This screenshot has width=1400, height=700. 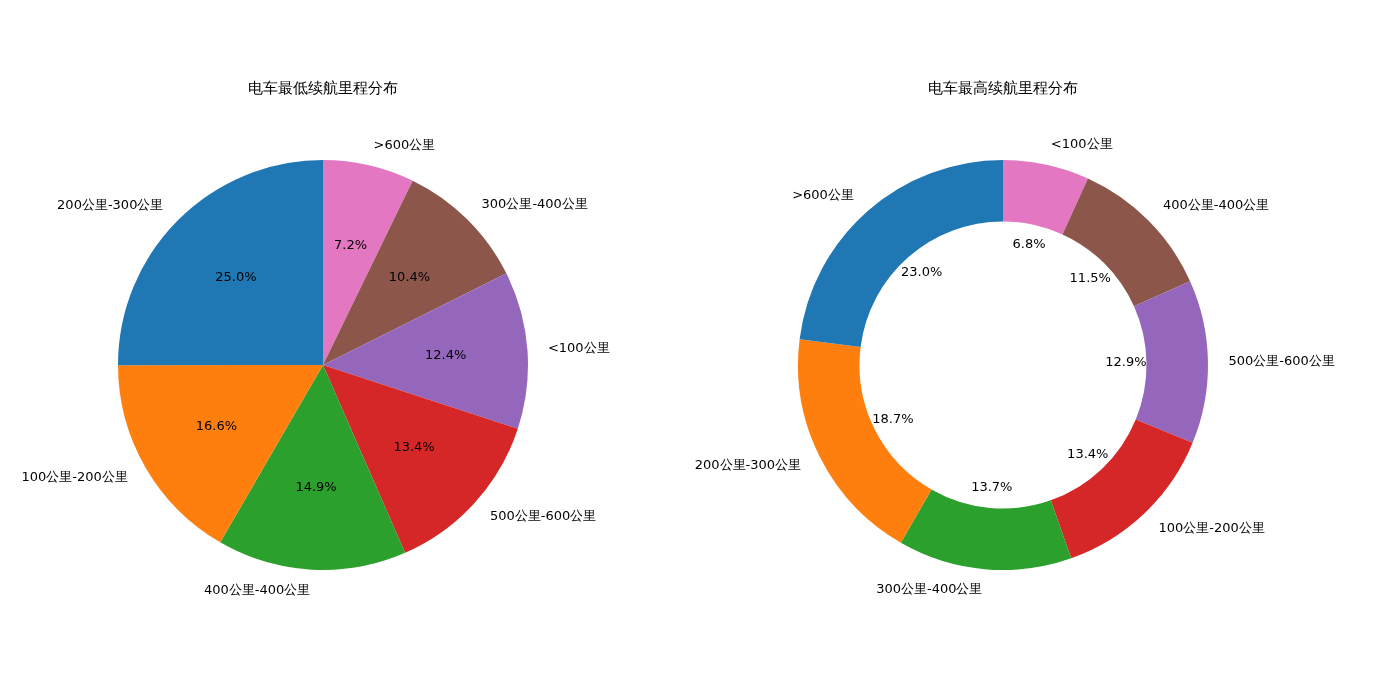 I want to click on data-label: 23.0%, so click(x=922, y=272).